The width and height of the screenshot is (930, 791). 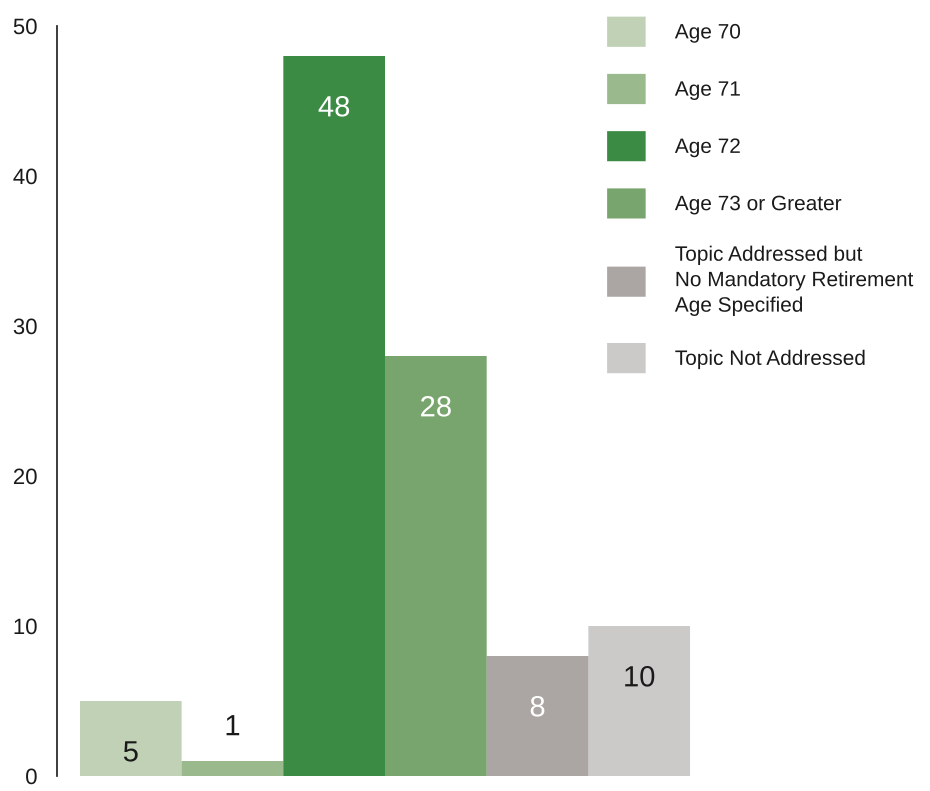 I want to click on y-tick-label: 20, so click(x=25, y=476).